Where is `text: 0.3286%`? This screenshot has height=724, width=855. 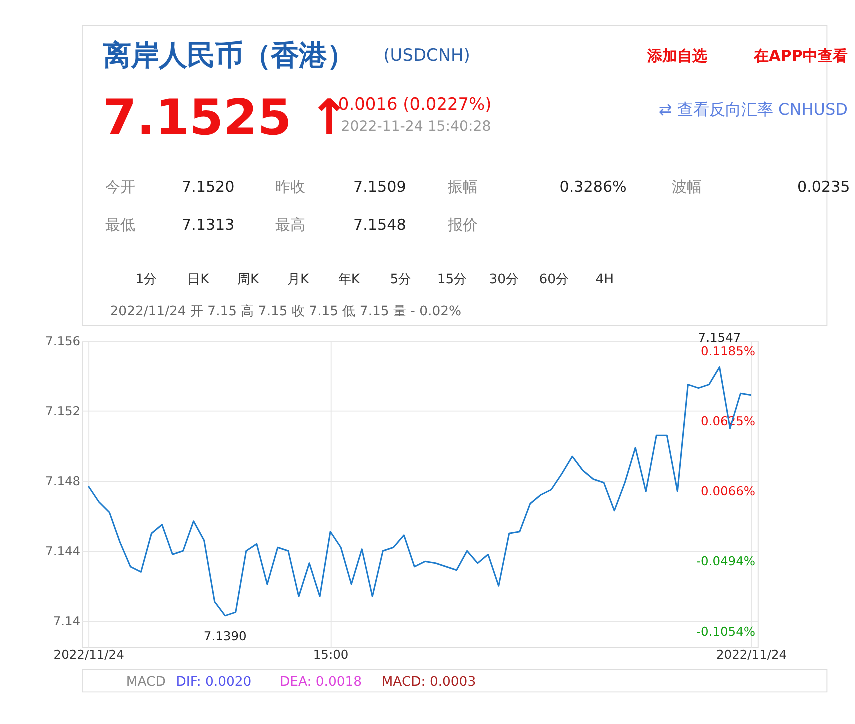 text: 0.3286% is located at coordinates (593, 187).